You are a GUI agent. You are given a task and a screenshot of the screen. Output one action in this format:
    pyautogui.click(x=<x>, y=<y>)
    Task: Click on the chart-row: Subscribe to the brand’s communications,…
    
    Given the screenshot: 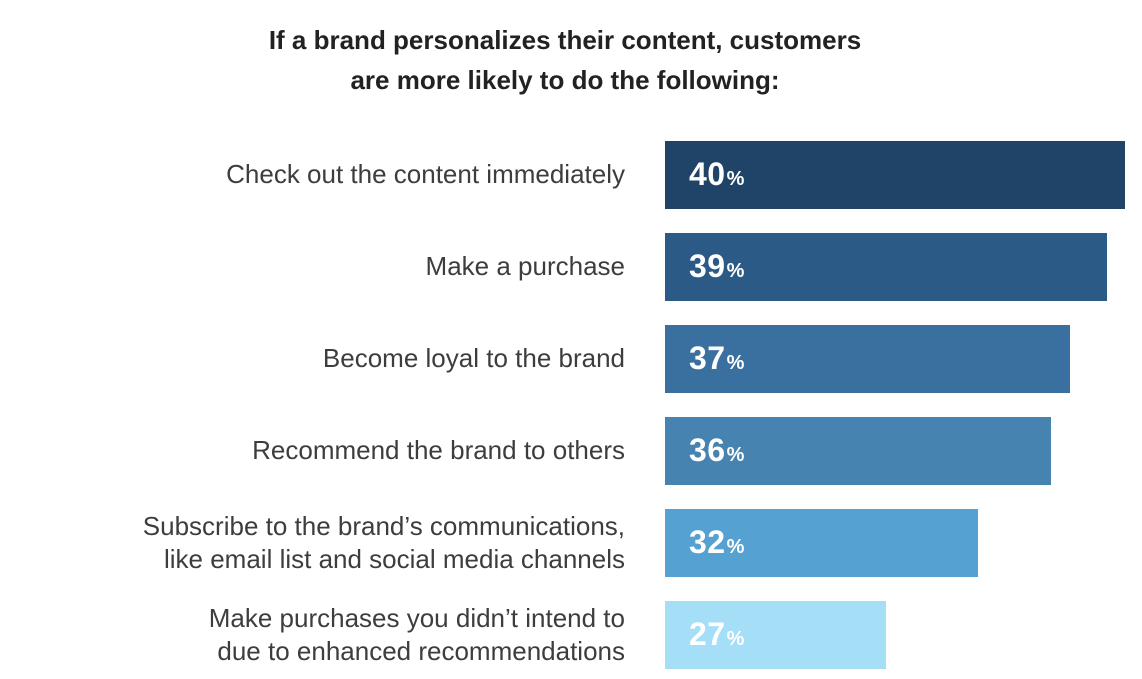 What is the action you would take?
    pyautogui.click(x=571, y=542)
    